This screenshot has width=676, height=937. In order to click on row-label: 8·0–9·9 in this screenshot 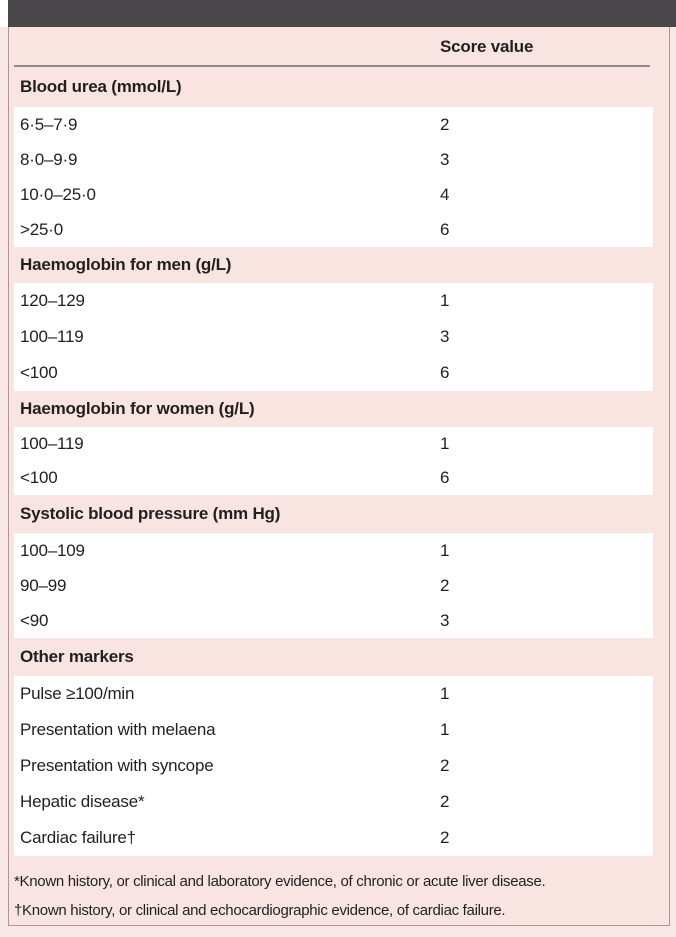, I will do `click(49, 159)`.